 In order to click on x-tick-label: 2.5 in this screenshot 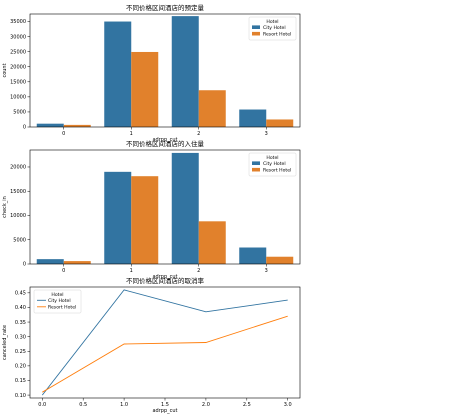, I will do `click(247, 405)`.